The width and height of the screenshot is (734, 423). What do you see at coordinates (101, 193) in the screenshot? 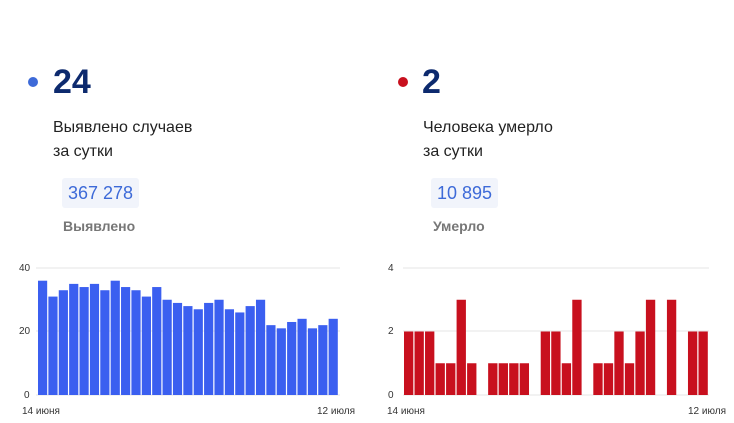
I see `cases-total-badge: 367 278` at bounding box center [101, 193].